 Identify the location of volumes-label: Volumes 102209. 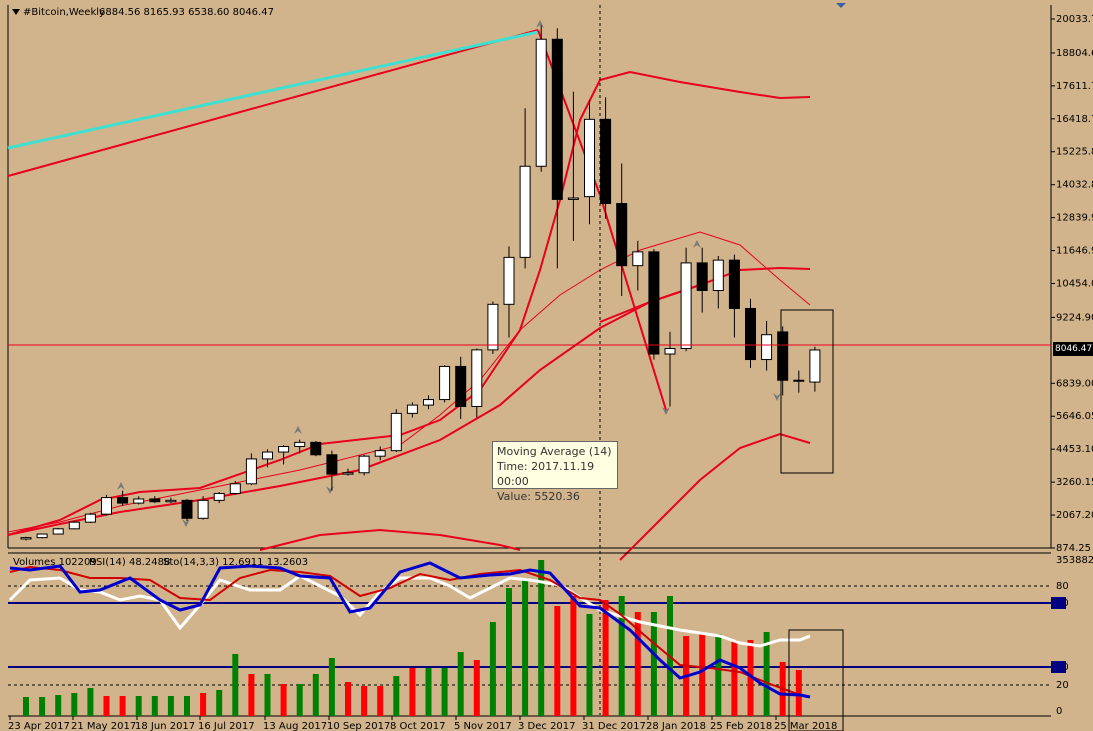
(55, 562).